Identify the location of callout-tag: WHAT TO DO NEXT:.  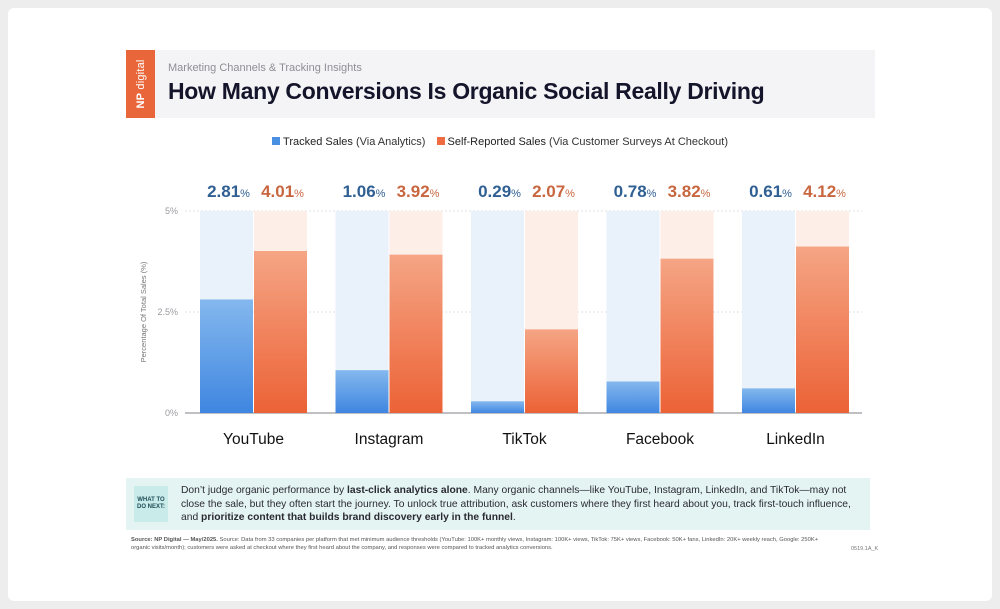
(151, 504).